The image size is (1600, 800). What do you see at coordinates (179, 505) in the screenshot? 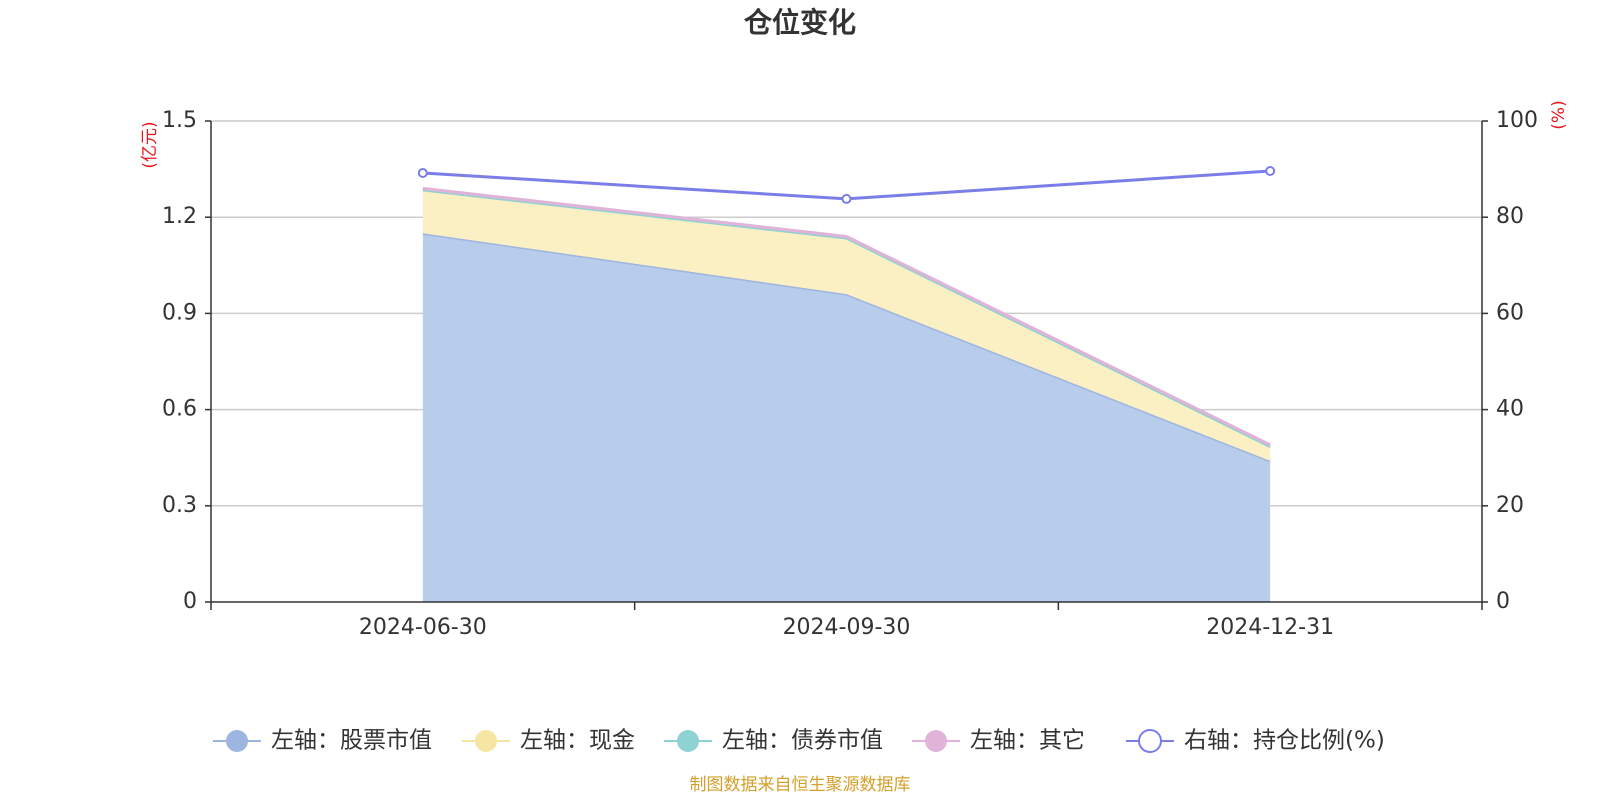
I see `left-tick-label: 0.3` at bounding box center [179, 505].